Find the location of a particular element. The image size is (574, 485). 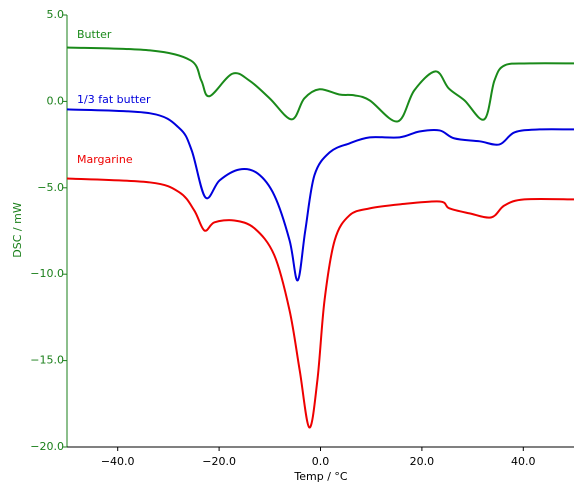

y-tick-label: 0.0 is located at coordinates (56, 100).